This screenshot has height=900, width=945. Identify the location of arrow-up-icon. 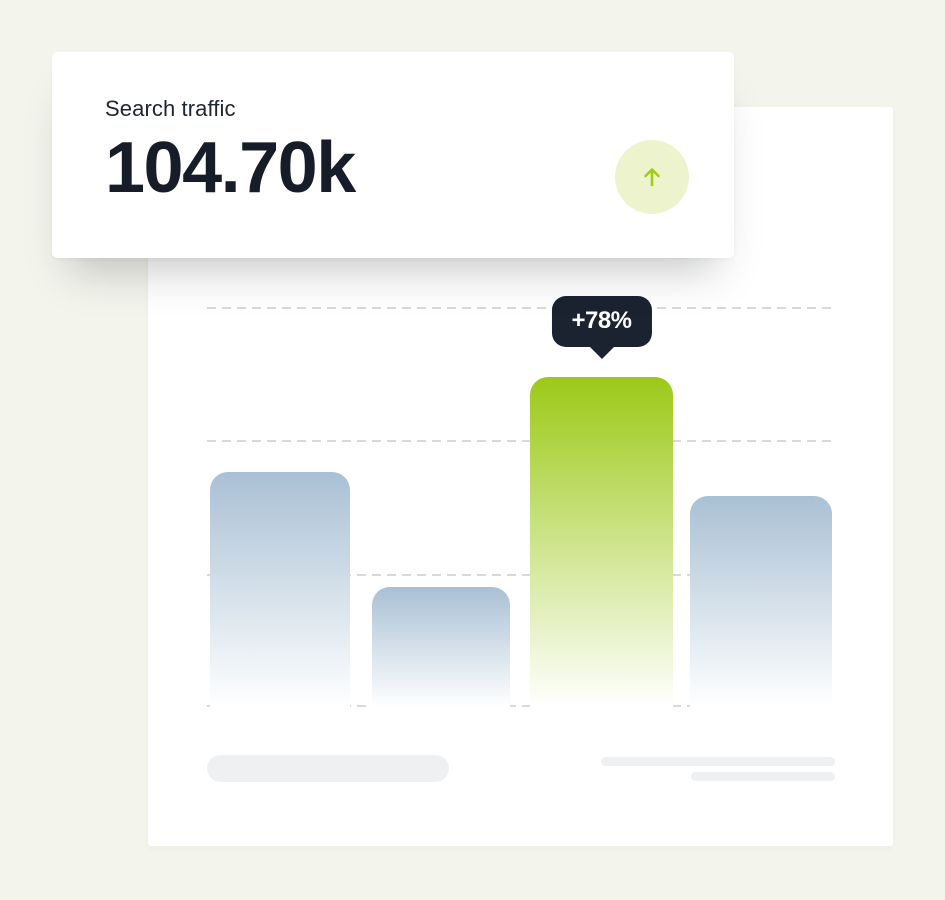
(652, 177).